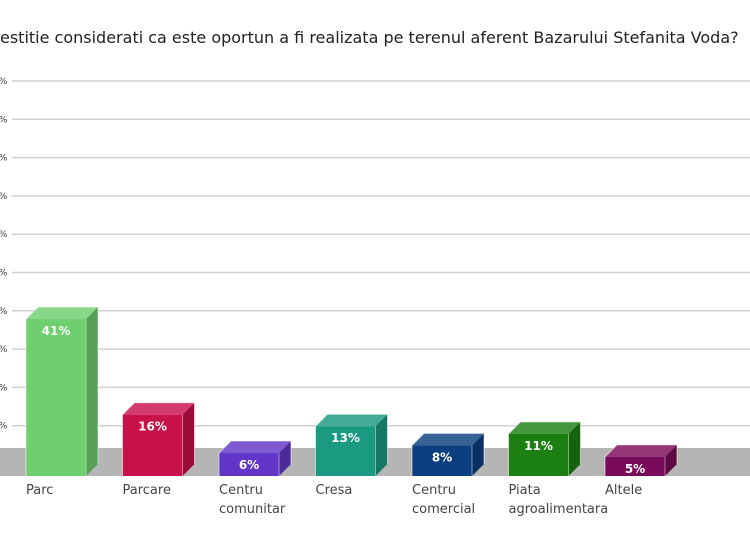 The height and width of the screenshot is (536, 750). I want to click on data-label: 5%, so click(635, 469).